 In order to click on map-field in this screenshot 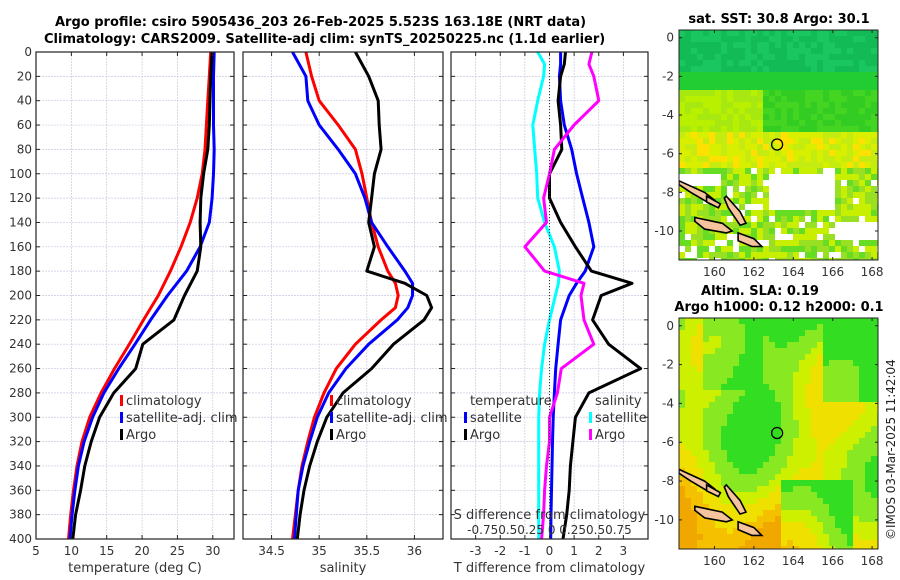, I will do `click(778, 433)`.